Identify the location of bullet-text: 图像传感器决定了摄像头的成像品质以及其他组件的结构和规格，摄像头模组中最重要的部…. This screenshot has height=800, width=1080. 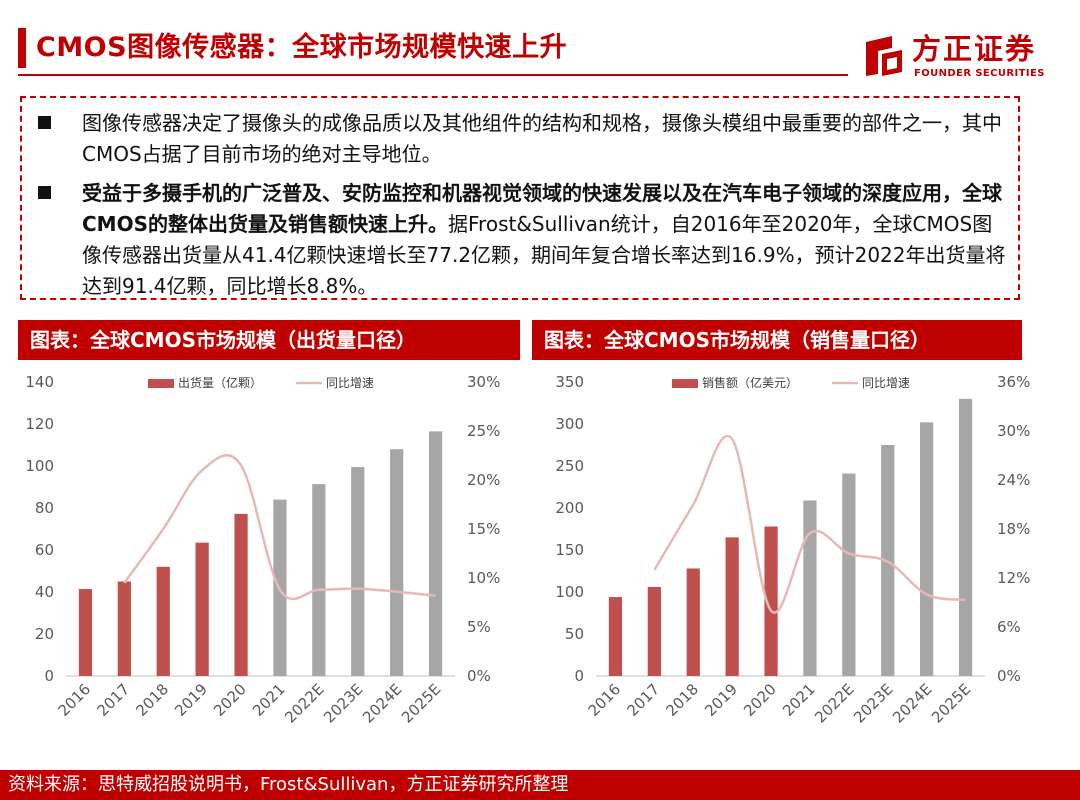
(542, 138).